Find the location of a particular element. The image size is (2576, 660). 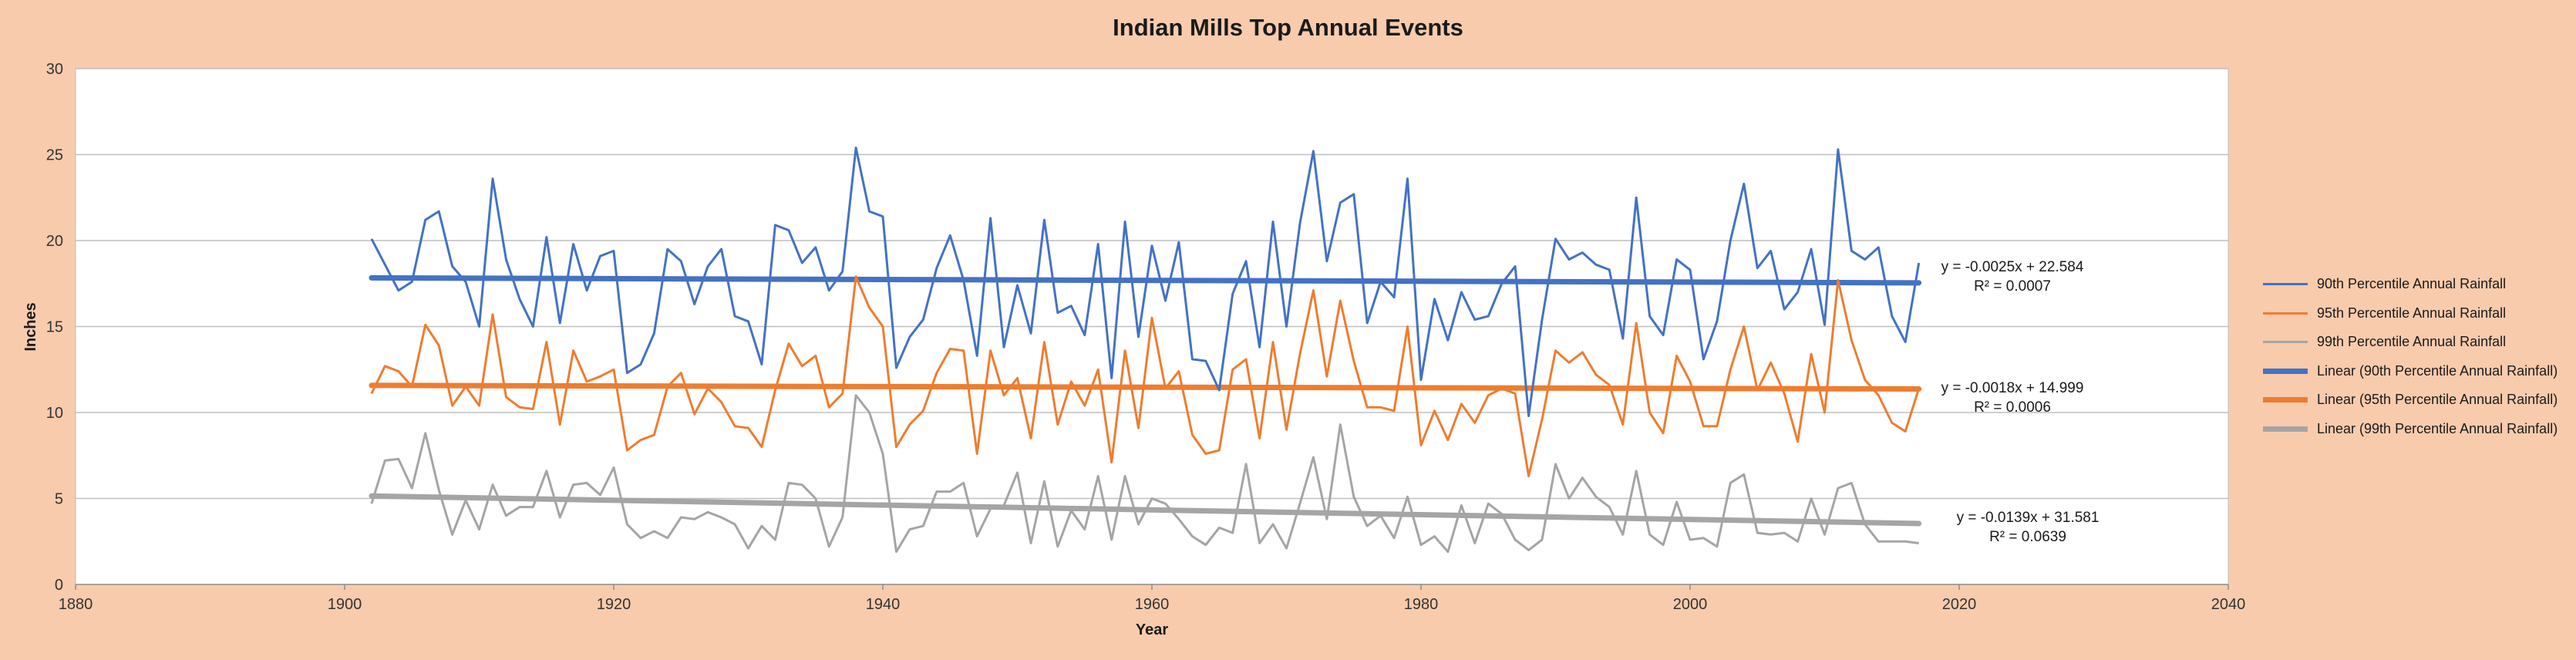

x-tick-label: 1980 is located at coordinates (1422, 604).